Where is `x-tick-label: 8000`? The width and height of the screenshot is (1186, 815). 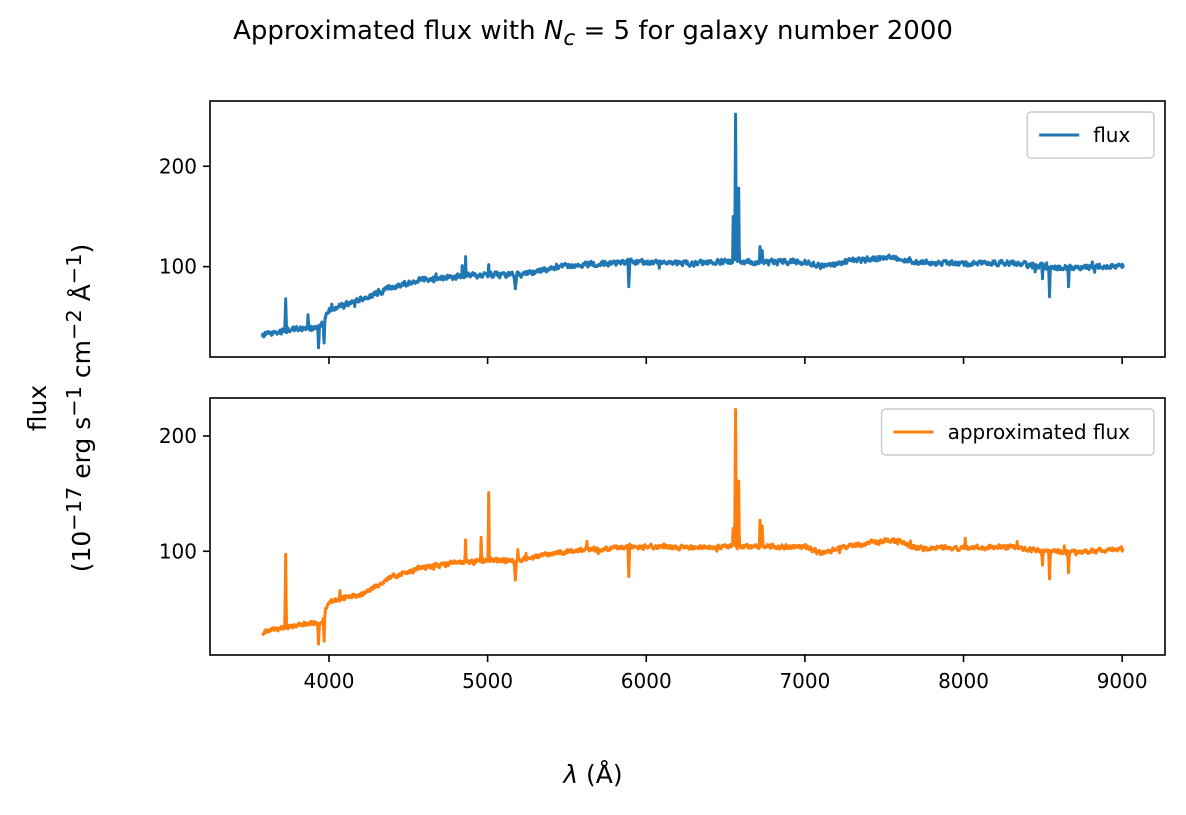 x-tick-label: 8000 is located at coordinates (963, 681).